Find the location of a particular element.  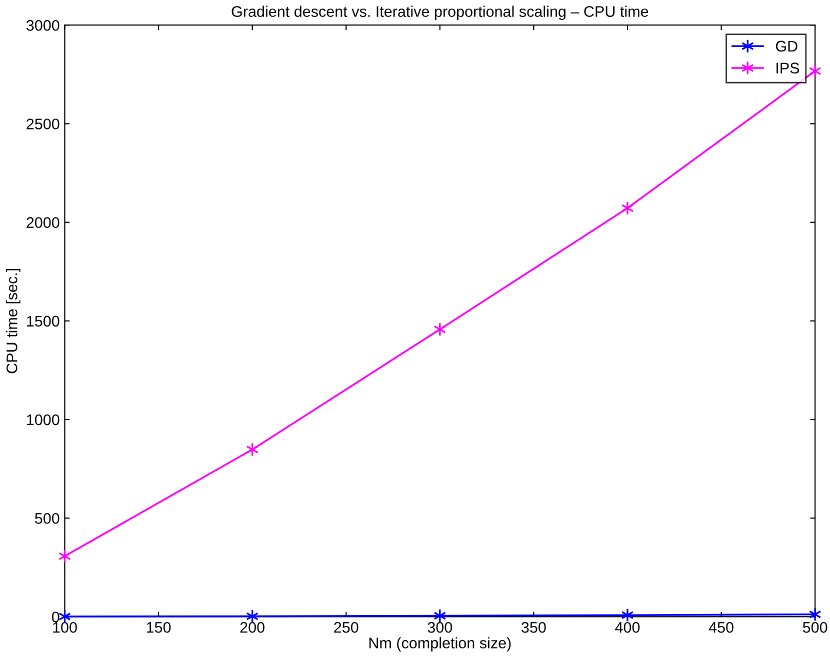

x-tick-label: 250 is located at coordinates (346, 627).